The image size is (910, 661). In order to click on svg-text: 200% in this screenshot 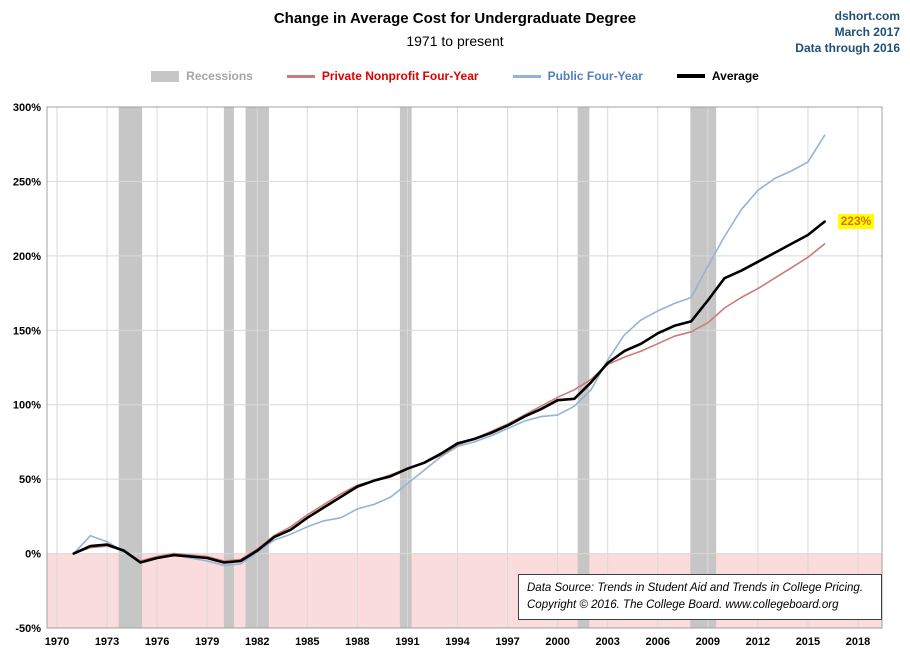, I will do `click(27, 257)`.